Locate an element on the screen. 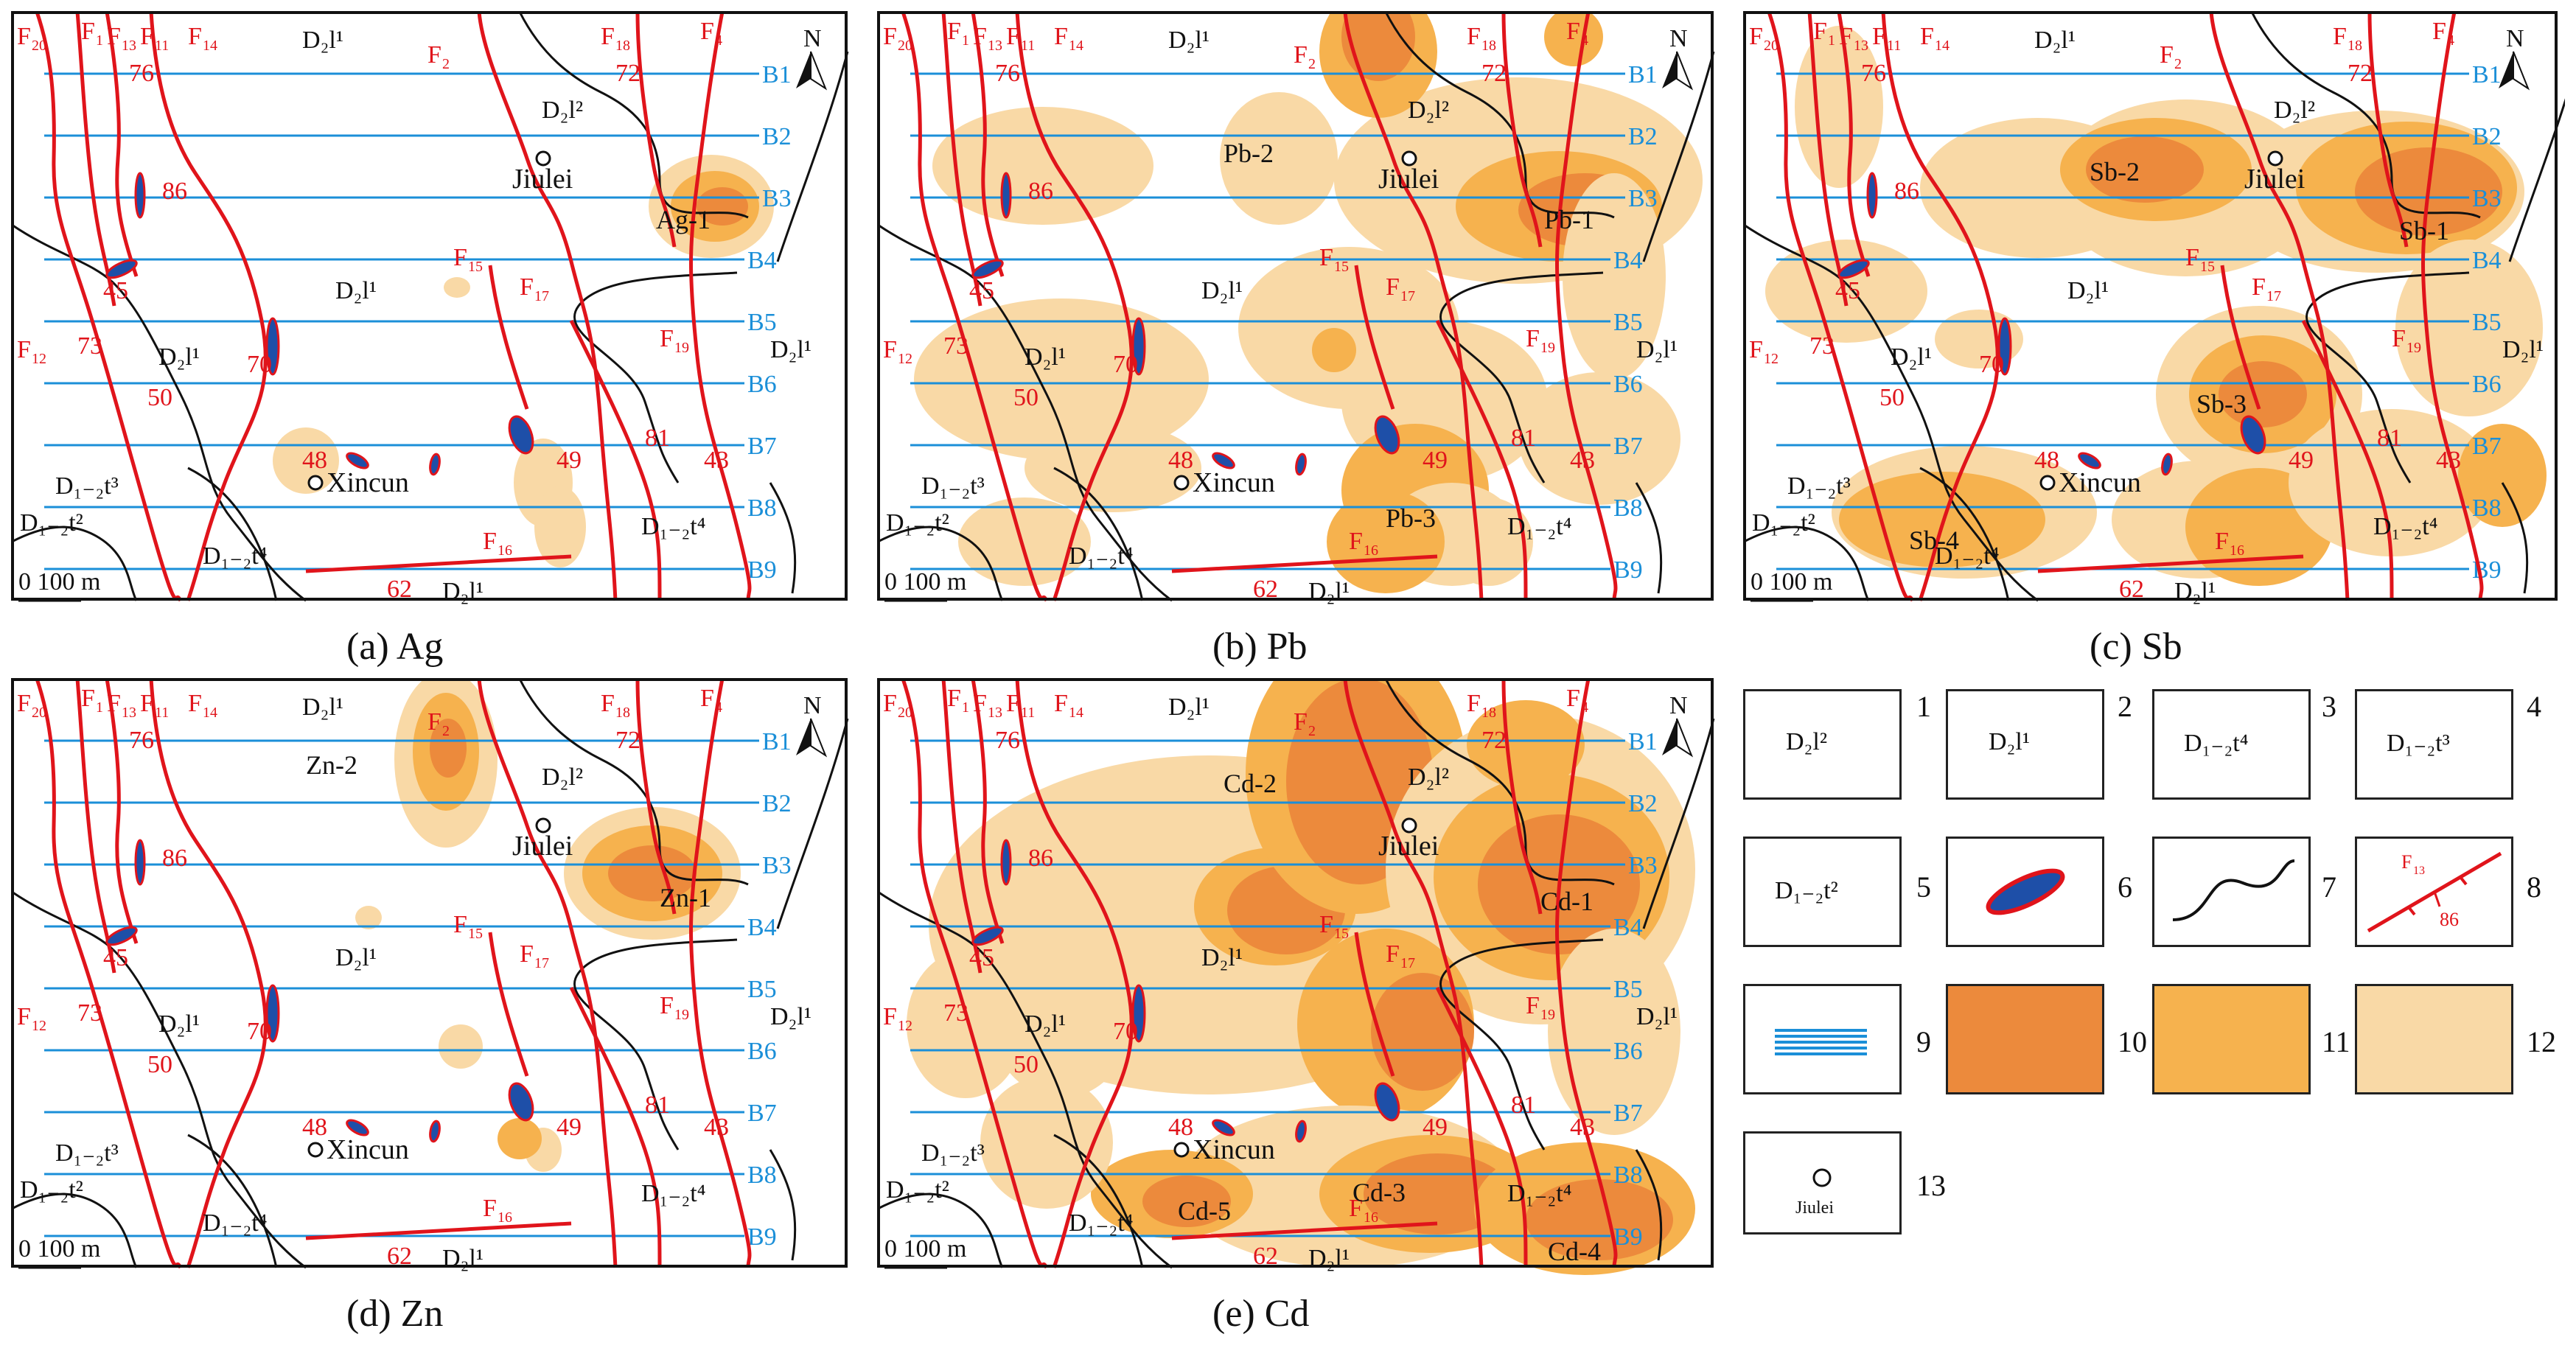 The height and width of the screenshot is (1362, 2576). svg-text: 19 is located at coordinates (1547, 1015).